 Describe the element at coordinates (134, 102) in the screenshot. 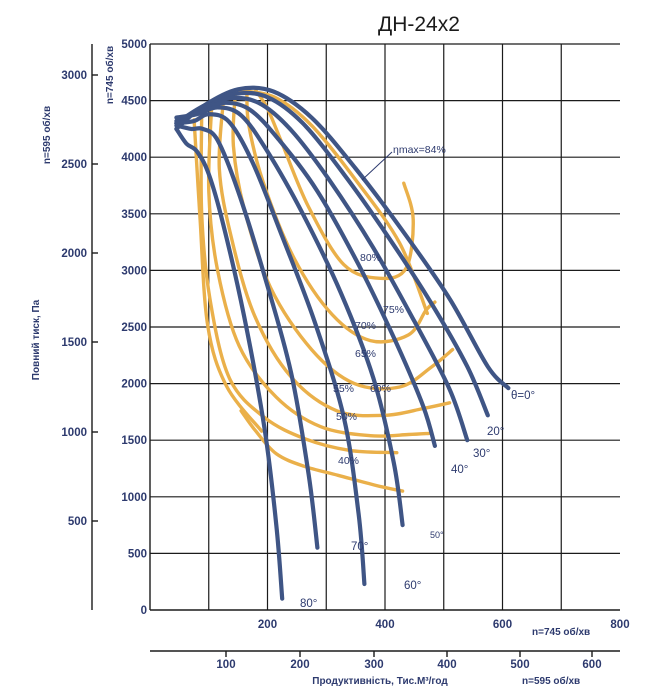

I see `y-inner-tick-label: 4500` at that location.